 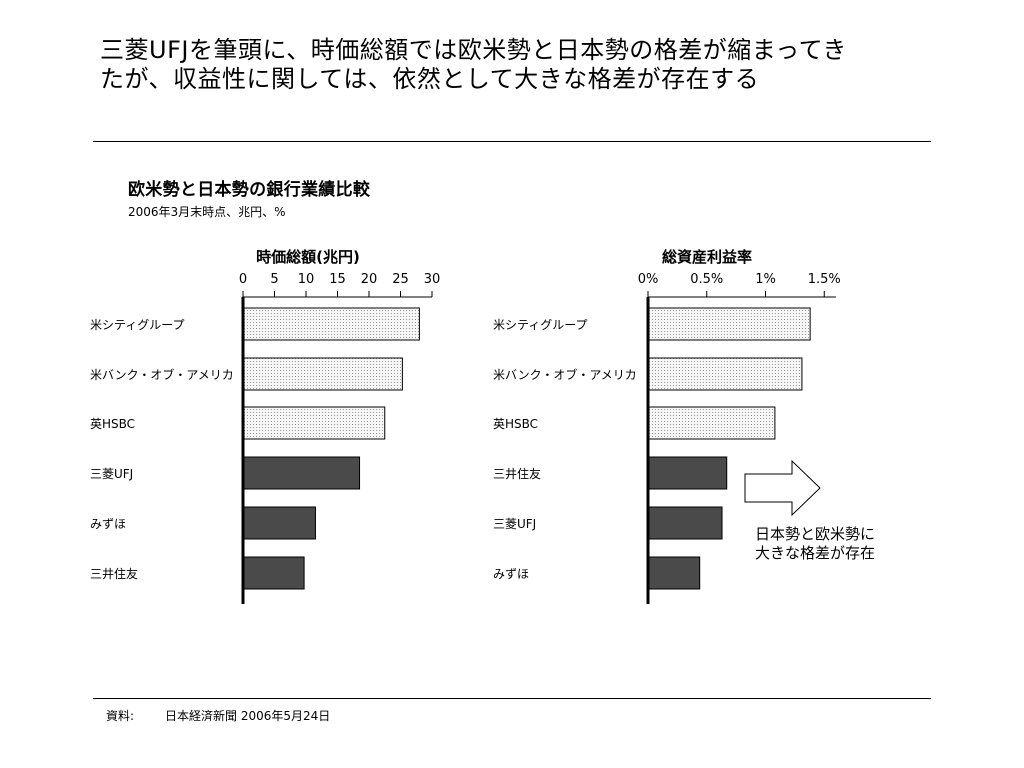 I want to click on chart-title: 時価総額(兆円), so click(x=308, y=257).